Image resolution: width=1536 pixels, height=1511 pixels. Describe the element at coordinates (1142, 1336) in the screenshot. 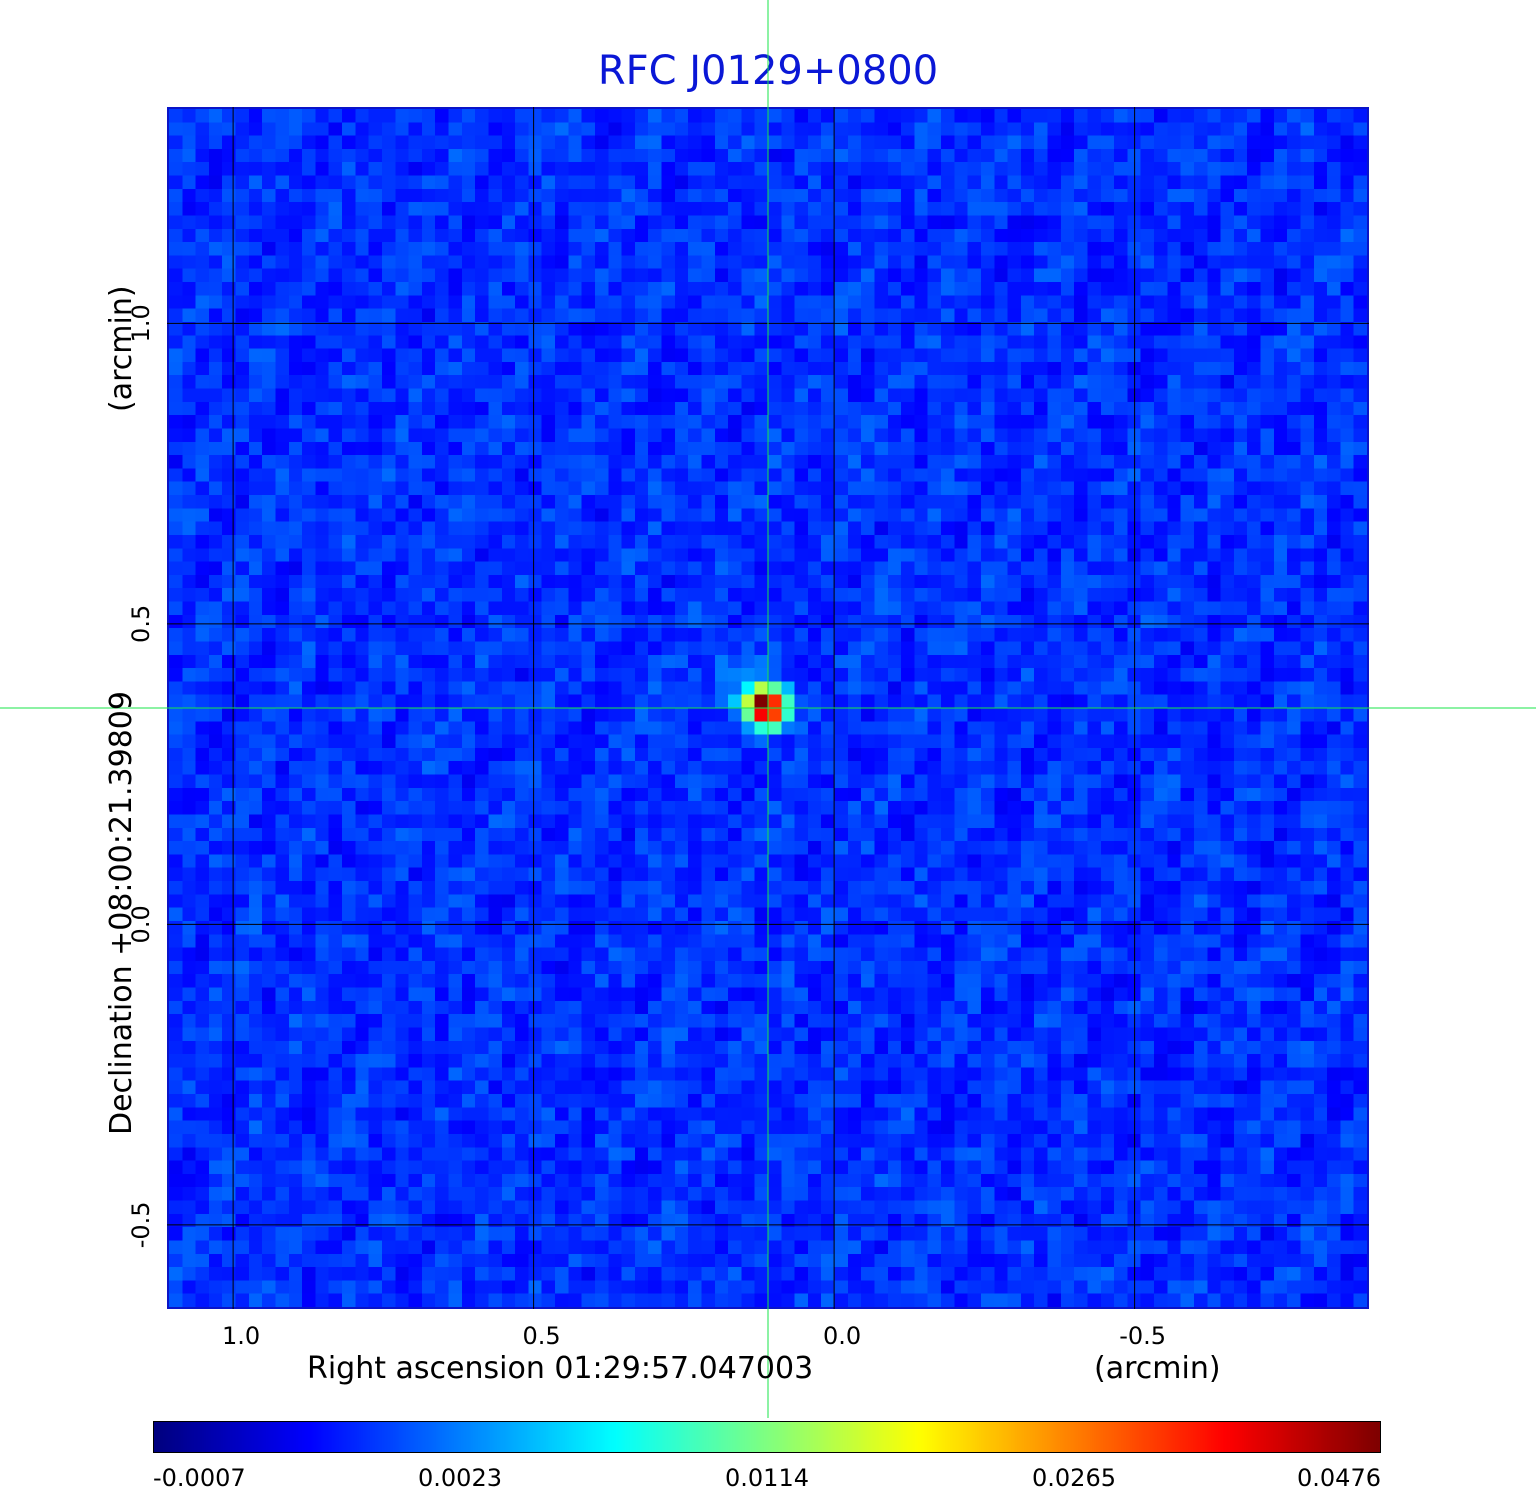

I see `x-tick-label: -0.5` at that location.